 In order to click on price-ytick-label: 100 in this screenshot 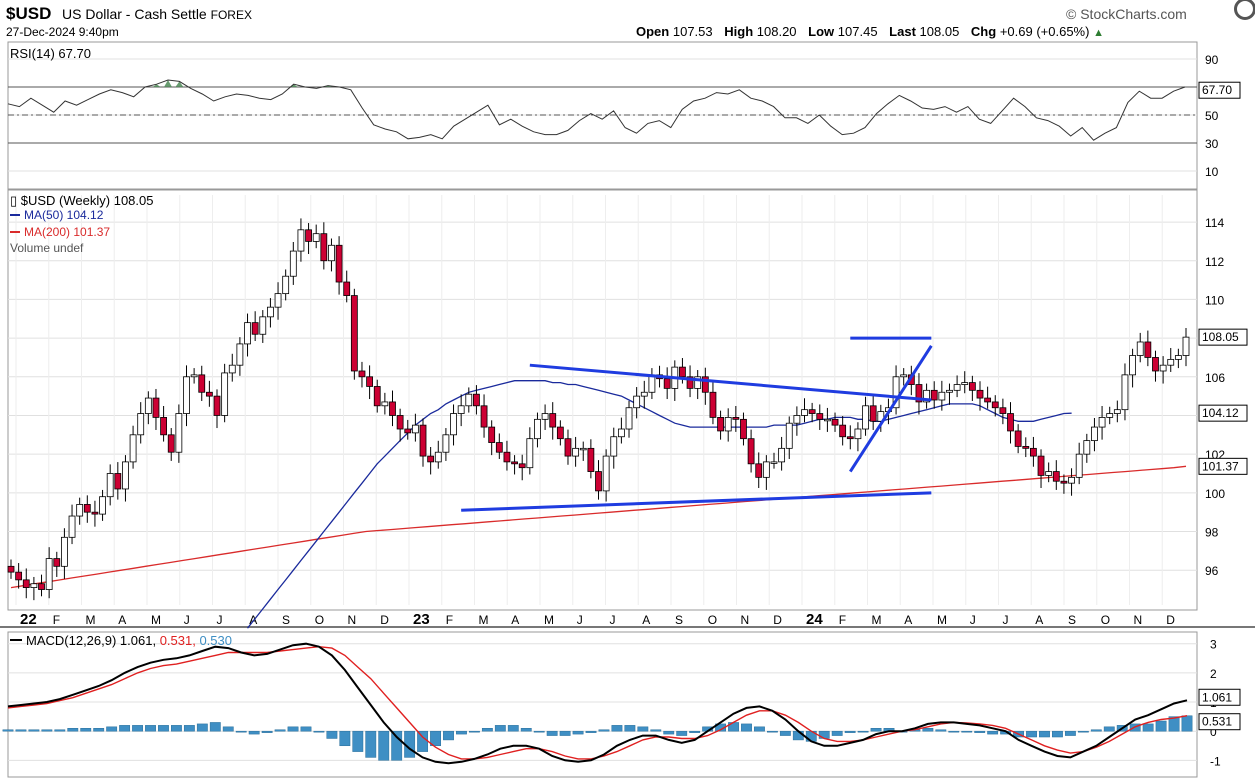, I will do `click(1215, 494)`.